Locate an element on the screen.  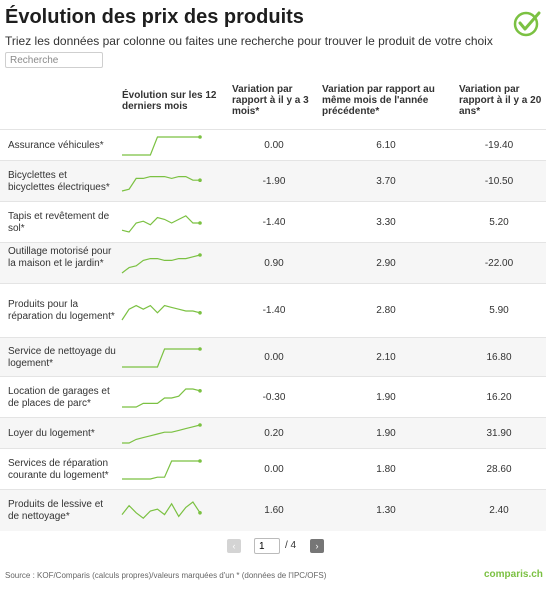
value-1-year: 3.30 is located at coordinates (386, 222).